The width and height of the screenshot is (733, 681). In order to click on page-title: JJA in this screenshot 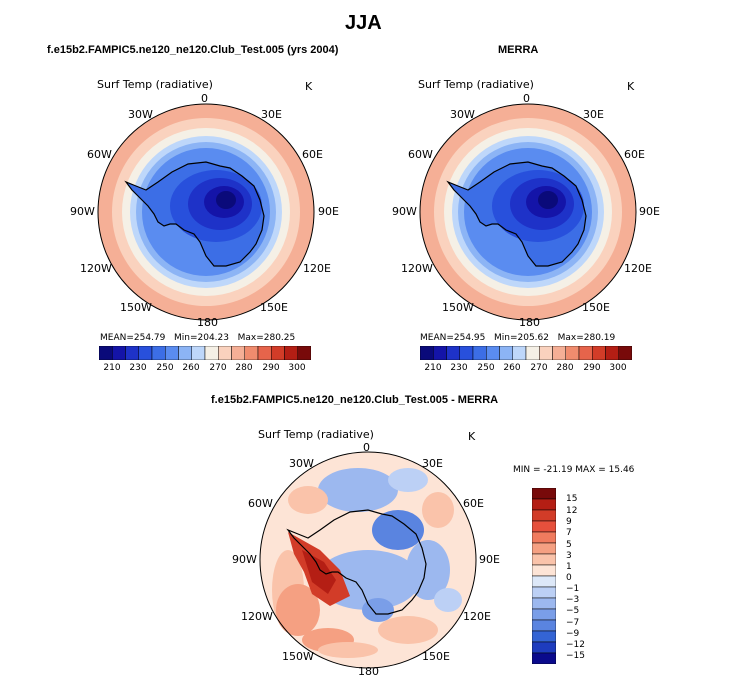, I will do `click(363, 23)`.